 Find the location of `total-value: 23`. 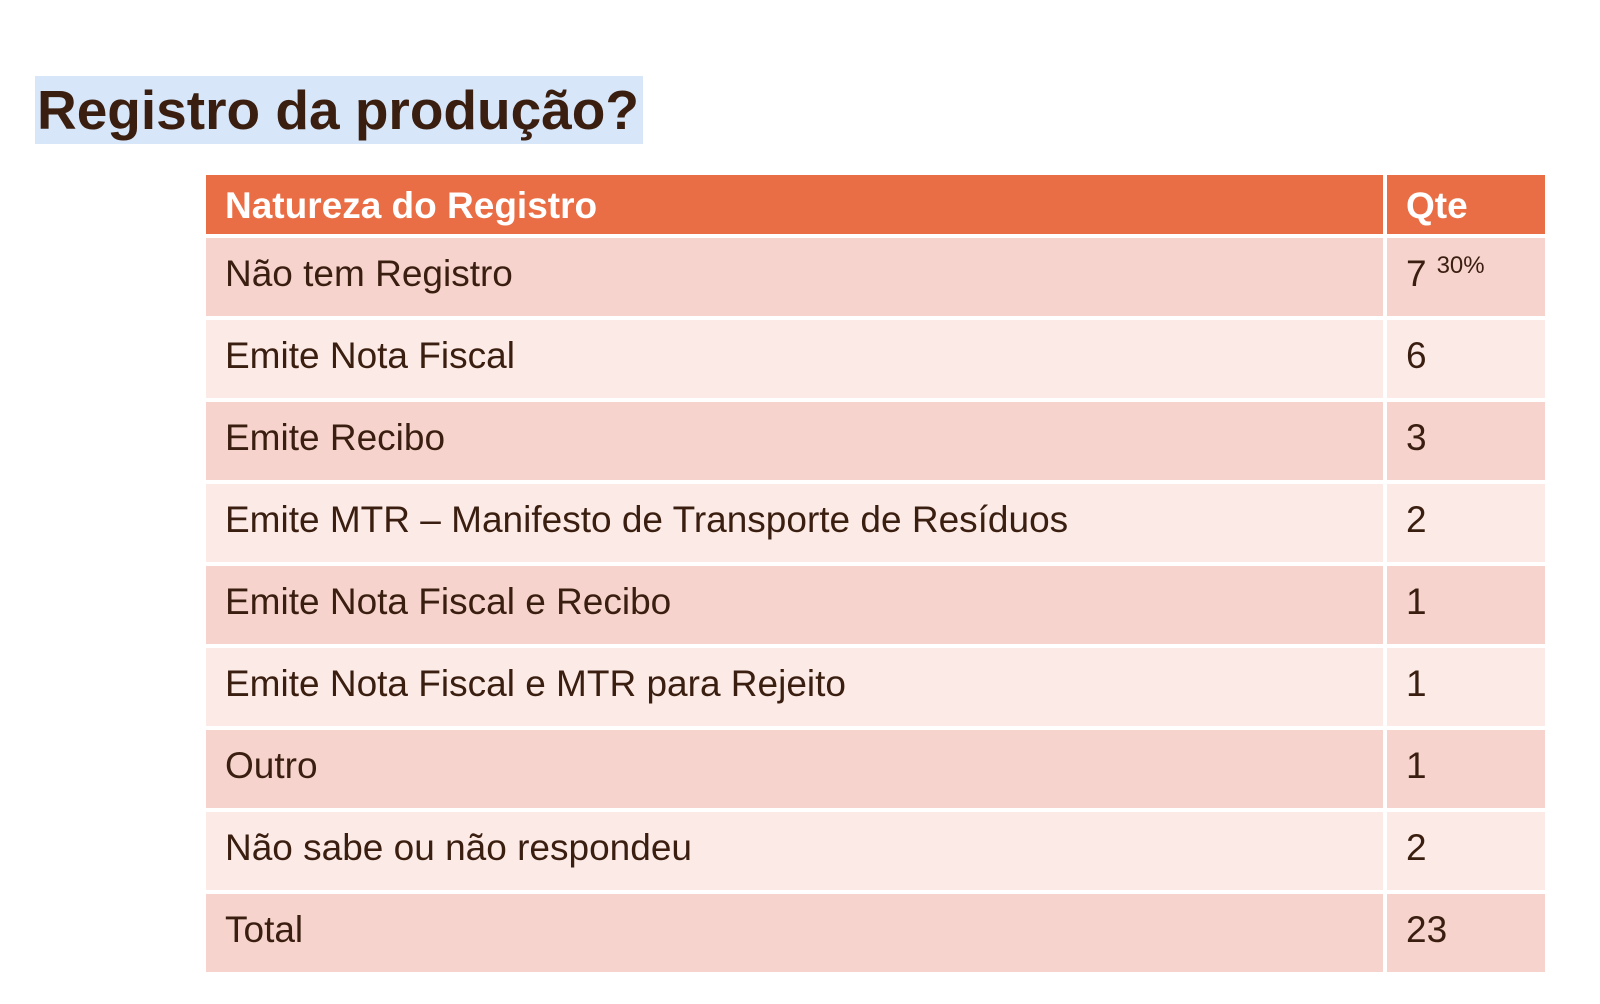

total-value: 23 is located at coordinates (1466, 933).